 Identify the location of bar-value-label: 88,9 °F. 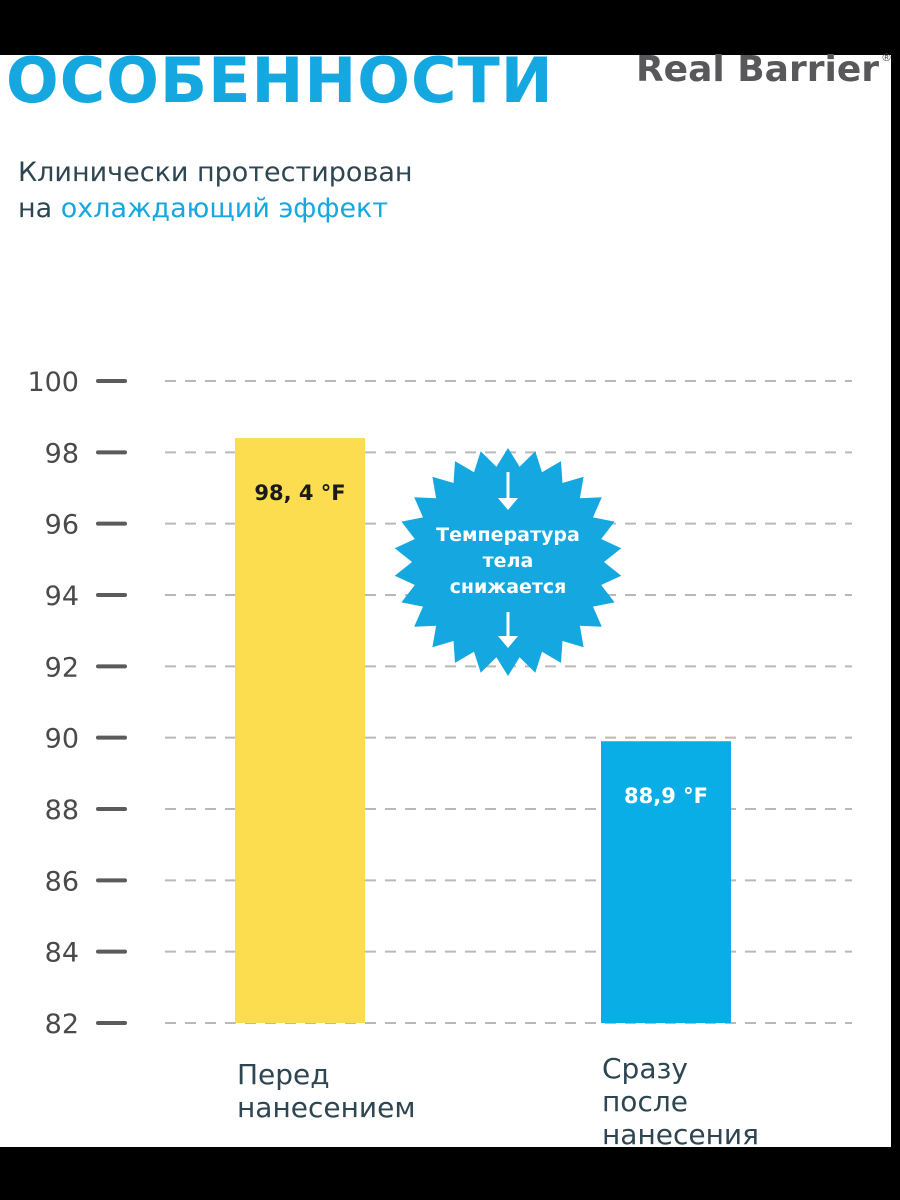
(666, 796).